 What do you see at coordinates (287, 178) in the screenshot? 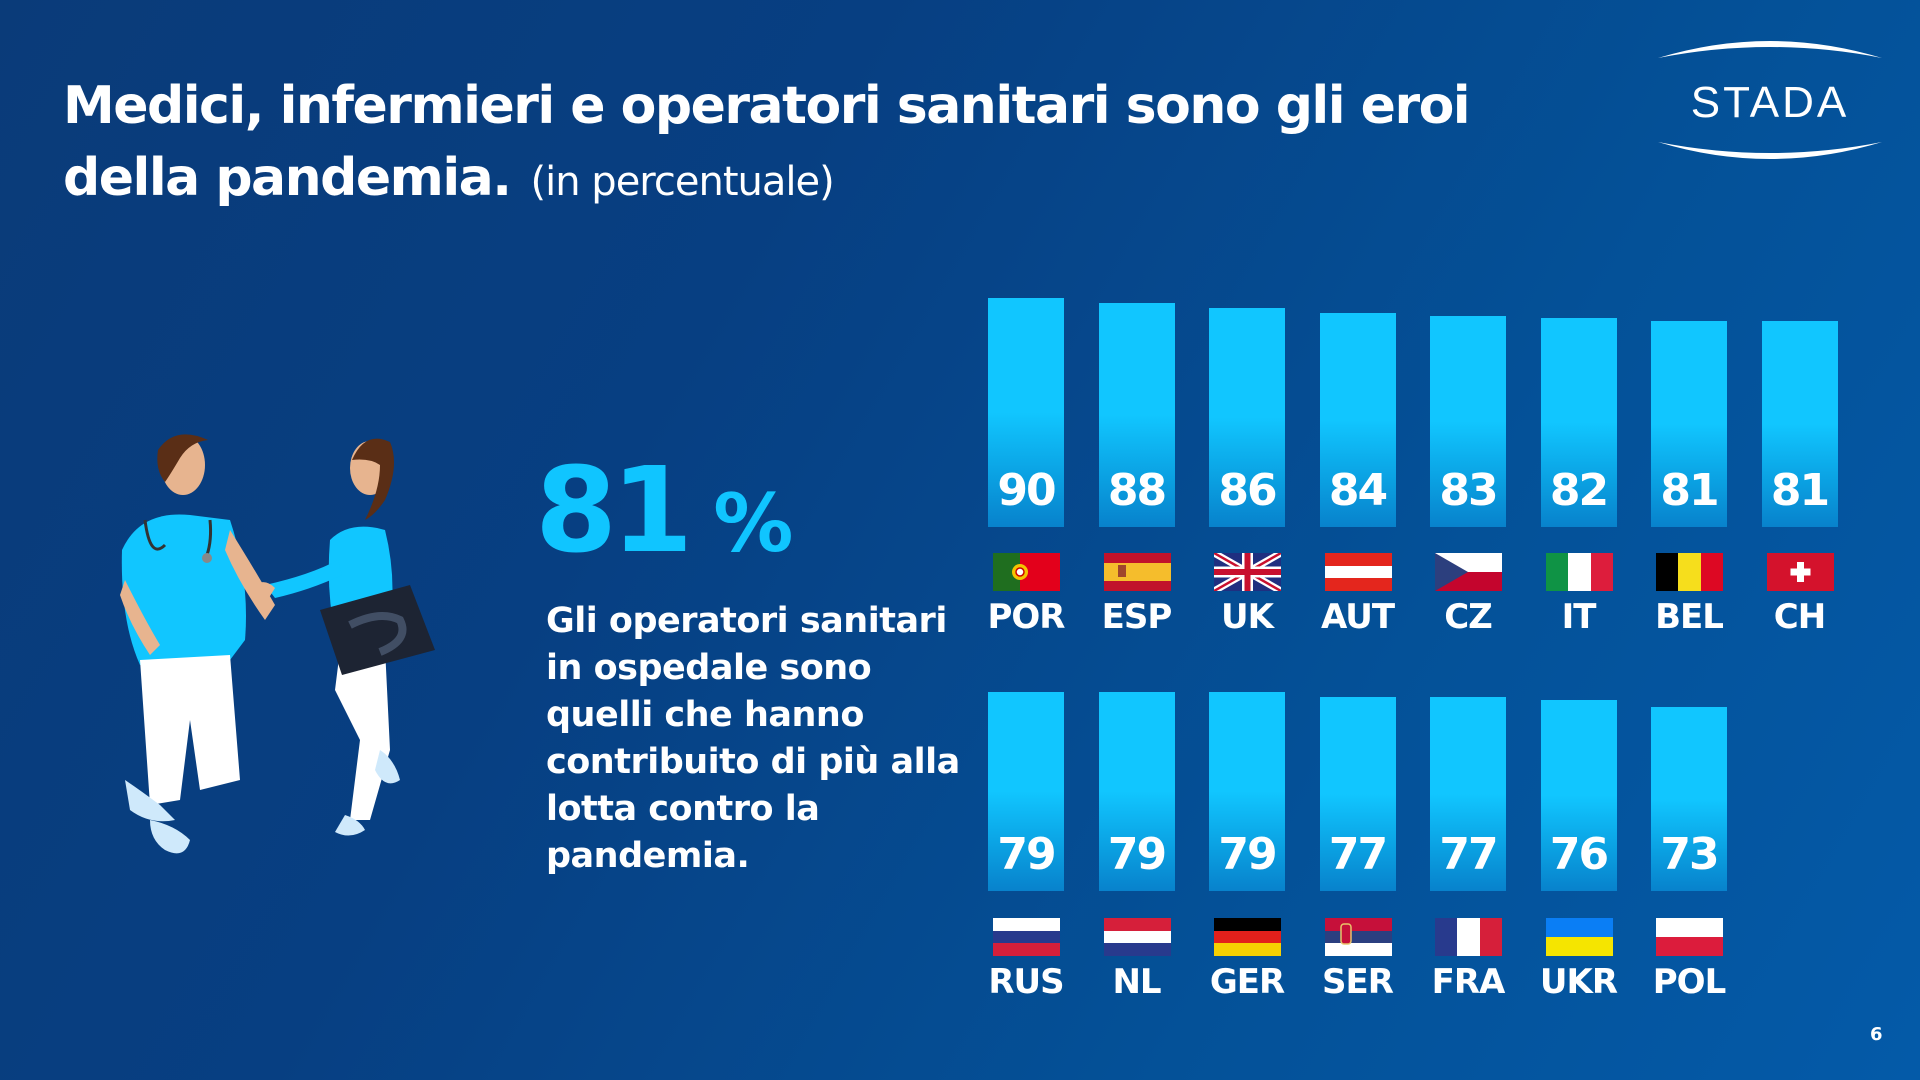
I see `title-line-2: della pandemia.` at bounding box center [287, 178].